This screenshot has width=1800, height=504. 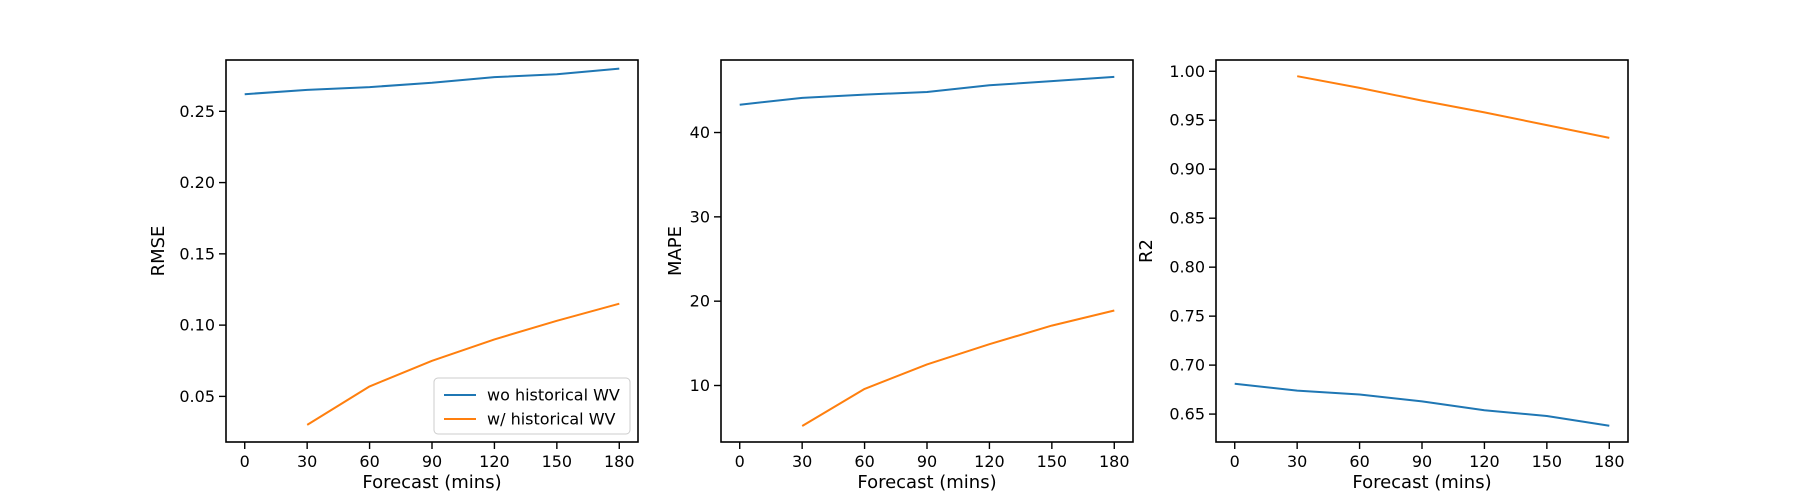 I want to click on y-tick-label: 0.10, so click(x=197, y=325).